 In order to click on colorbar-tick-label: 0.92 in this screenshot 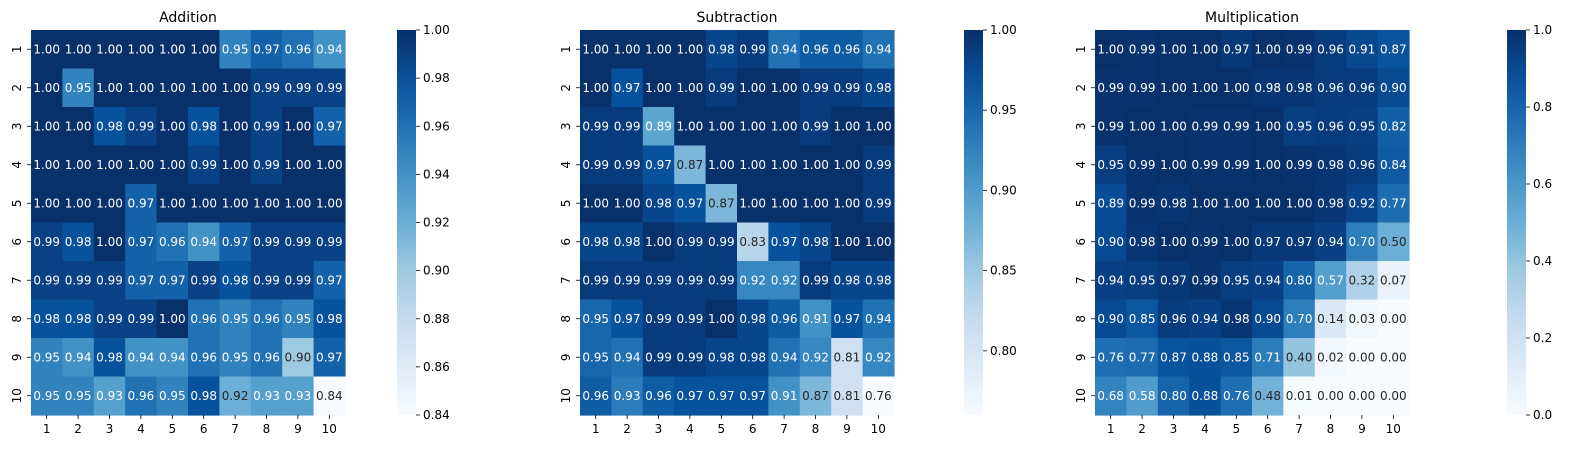, I will do `click(436, 223)`.